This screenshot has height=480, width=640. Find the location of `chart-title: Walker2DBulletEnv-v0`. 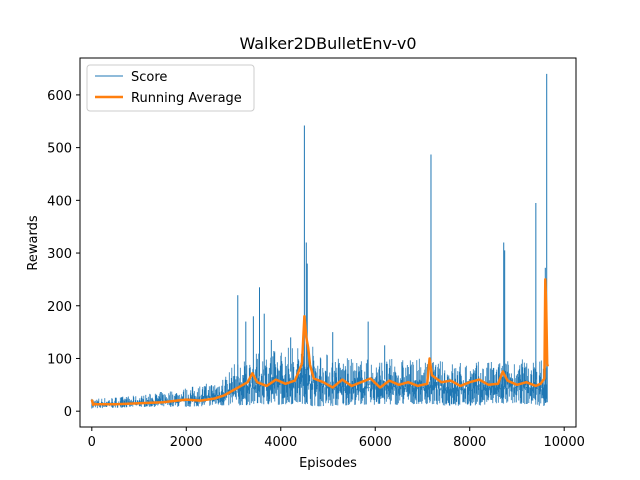

chart-title: Walker2DBulletEnv-v0 is located at coordinates (327, 43).